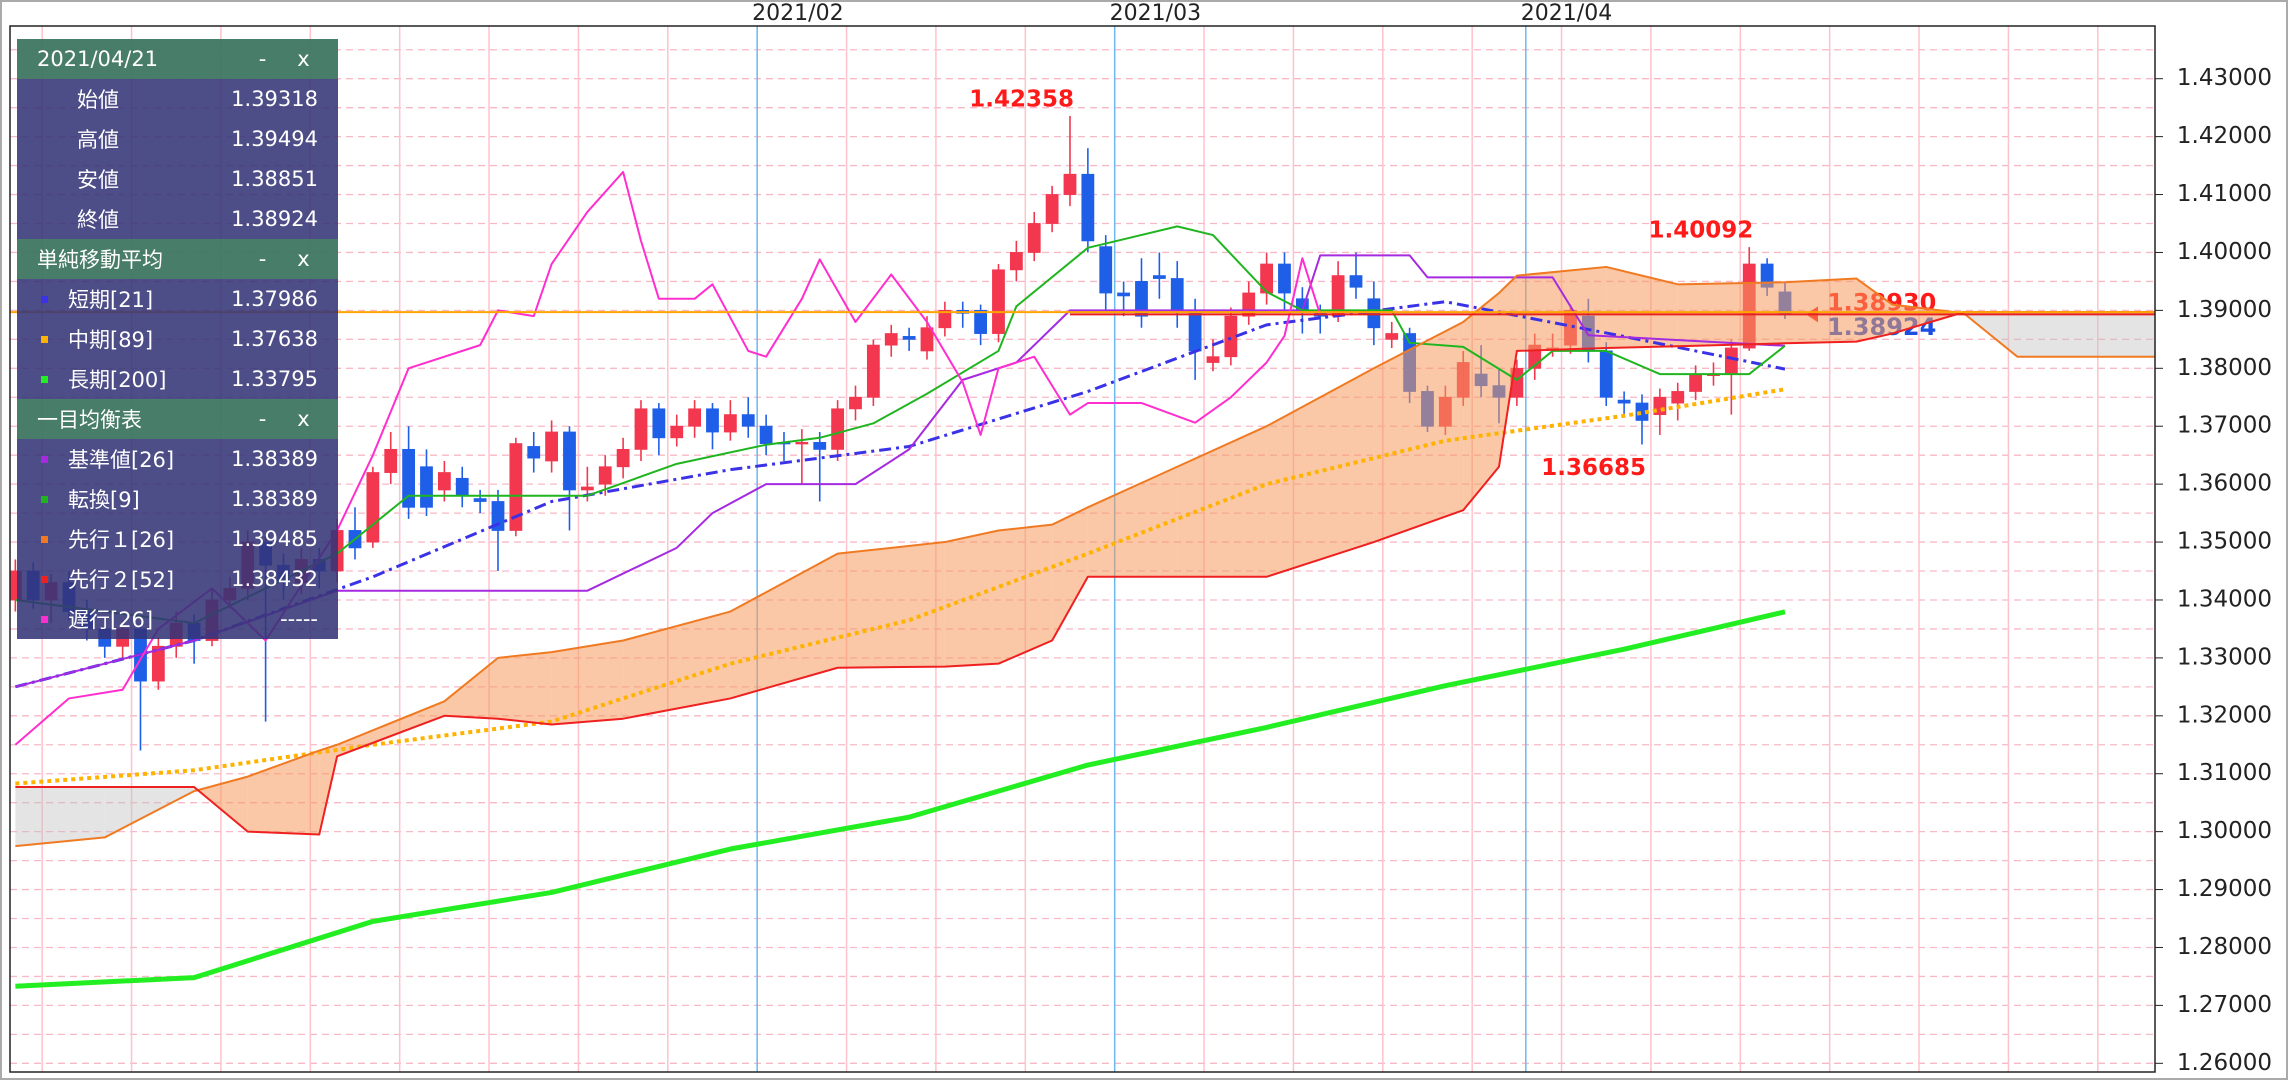 This screenshot has height=1080, width=2288. I want to click on y-tick-label: 1.40000, so click(2224, 252).